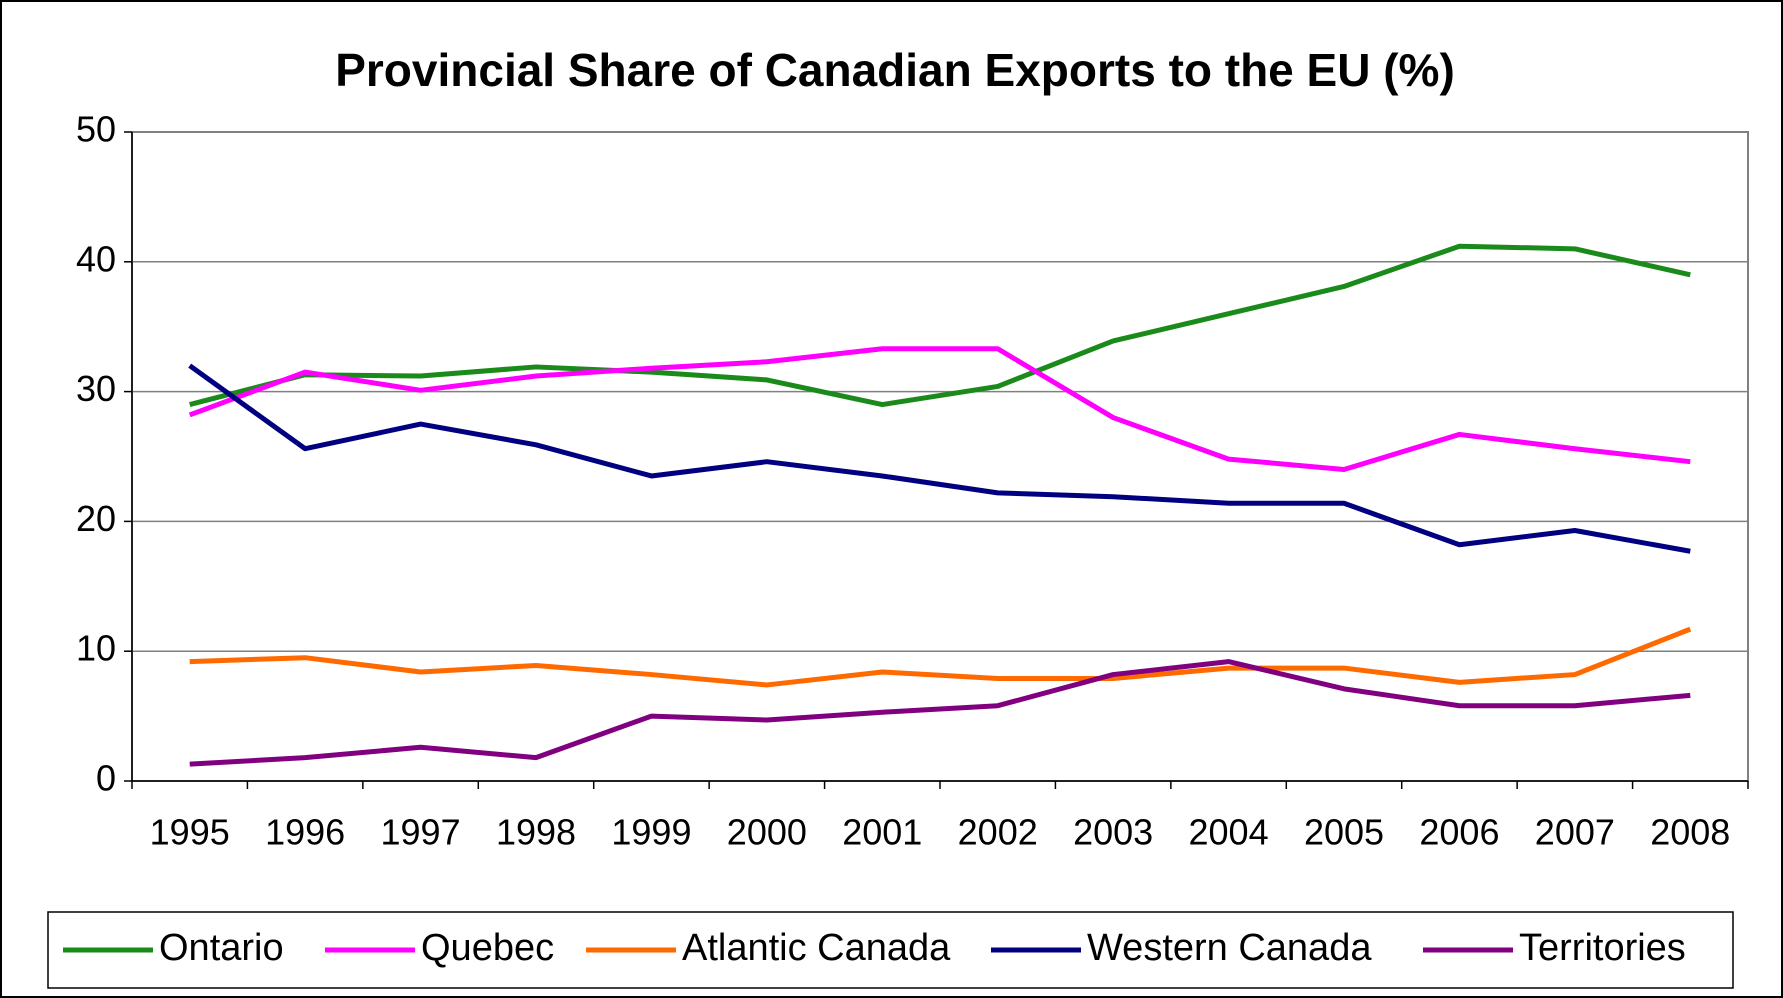  Describe the element at coordinates (190, 832) in the screenshot. I see `x-tick-label: 1995` at that location.